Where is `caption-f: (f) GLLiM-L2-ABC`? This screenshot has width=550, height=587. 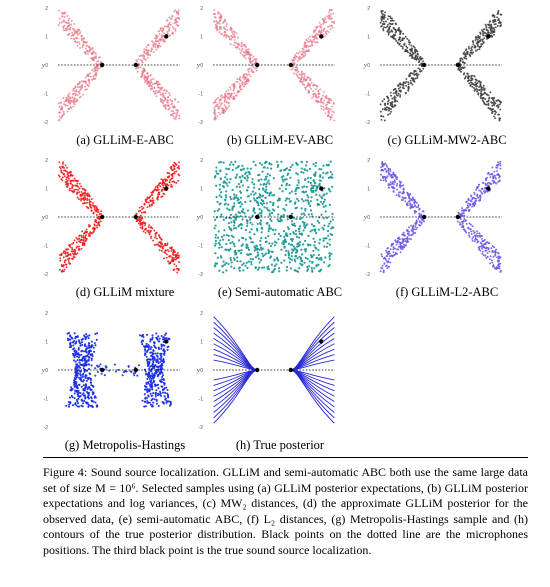
caption-f: (f) GLLiM-L2-ABC is located at coordinates (447, 292).